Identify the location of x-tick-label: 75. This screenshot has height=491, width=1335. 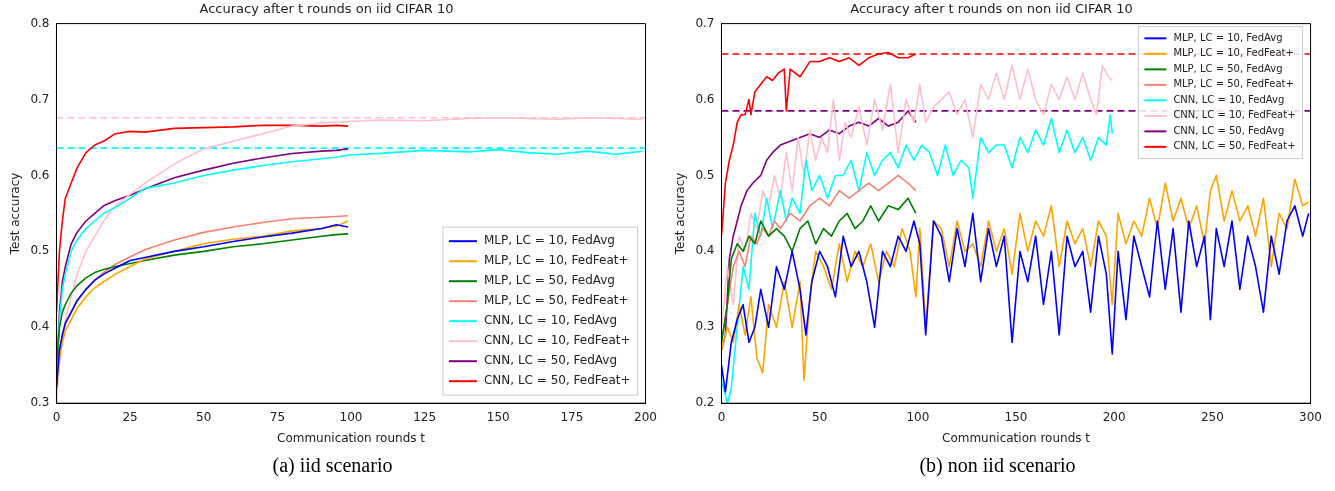
(277, 416).